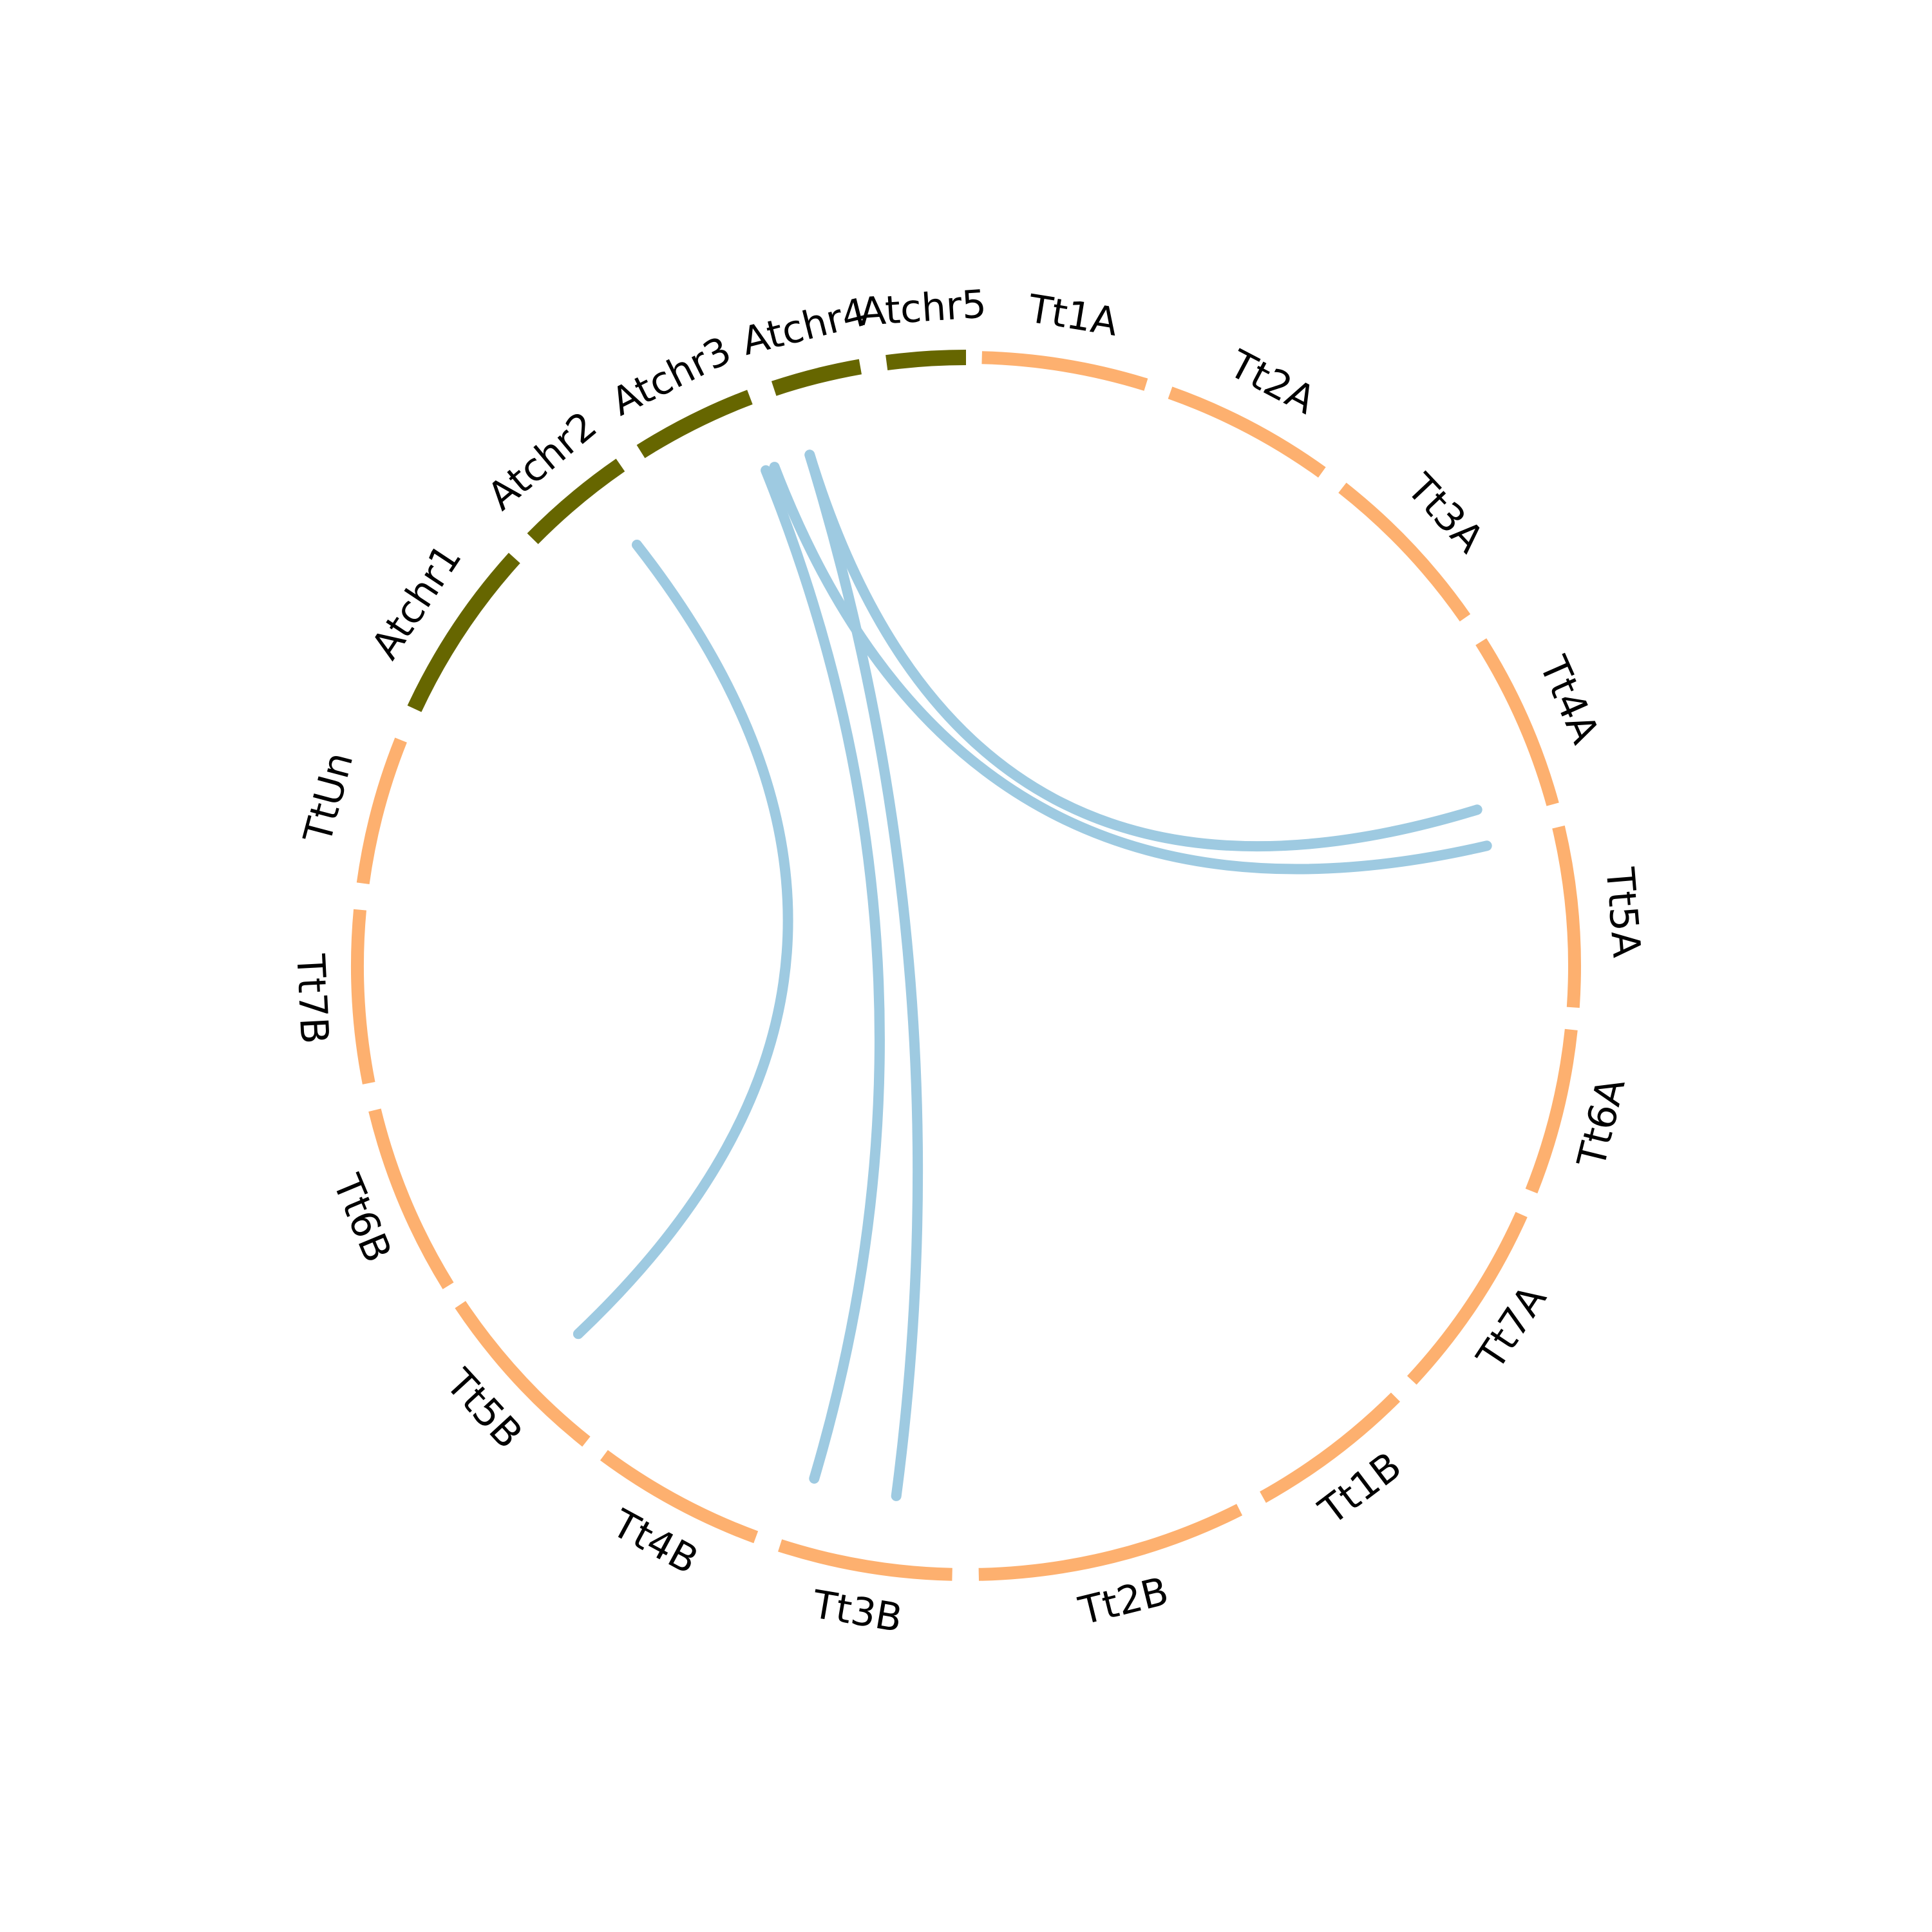  I want to click on chromosome-label-tt7b: Tt7B, so click(312, 999).